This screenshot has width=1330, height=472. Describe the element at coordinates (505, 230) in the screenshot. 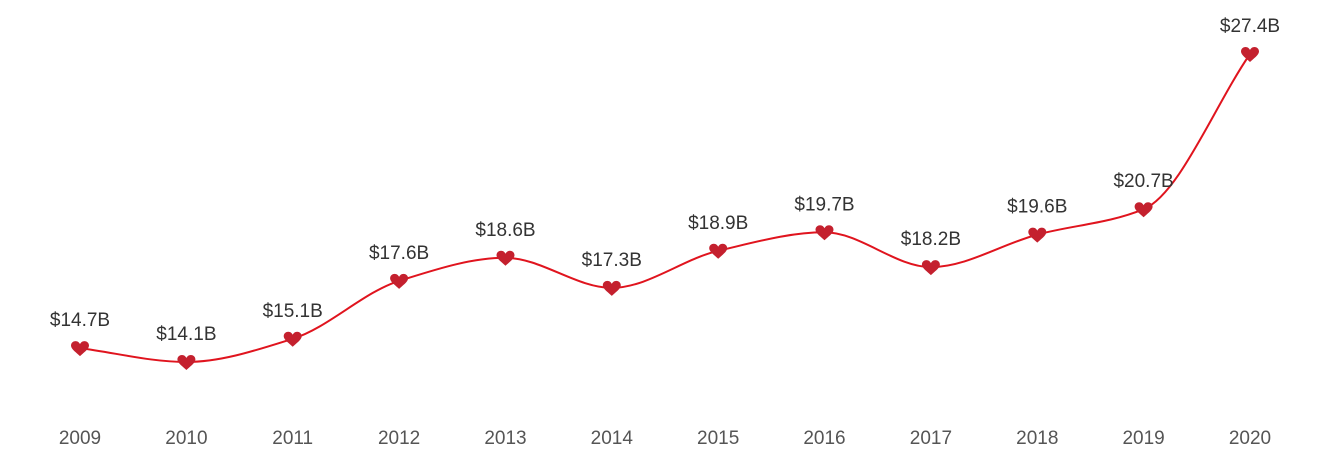

I see `data-label-2013: $18.6B` at that location.